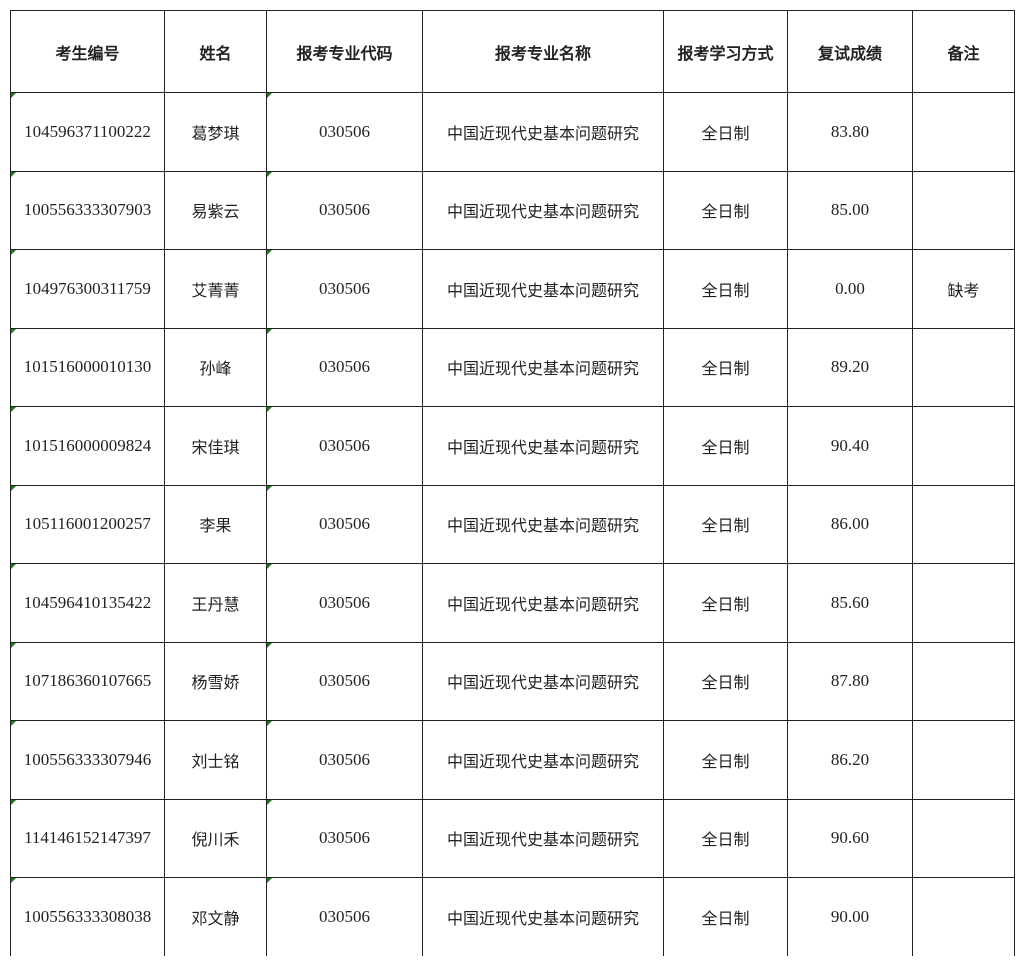  I want to click on cell-name: 邓文静, so click(215, 916).